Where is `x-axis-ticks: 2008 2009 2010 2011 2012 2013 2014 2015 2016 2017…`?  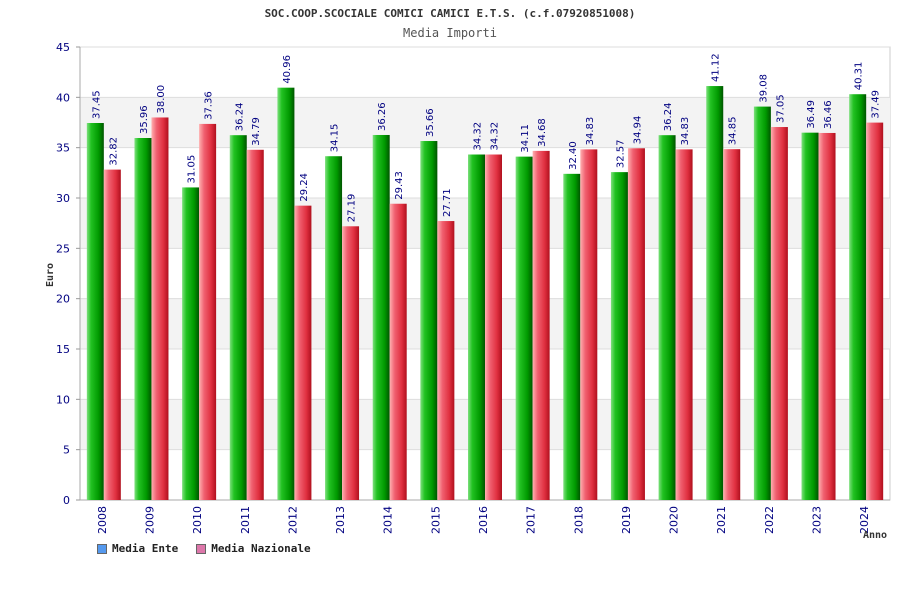
x-axis-ticks: 2008 2009 2010 2011 2012 2013 2014 2015 2016 2017… is located at coordinates (483, 520).